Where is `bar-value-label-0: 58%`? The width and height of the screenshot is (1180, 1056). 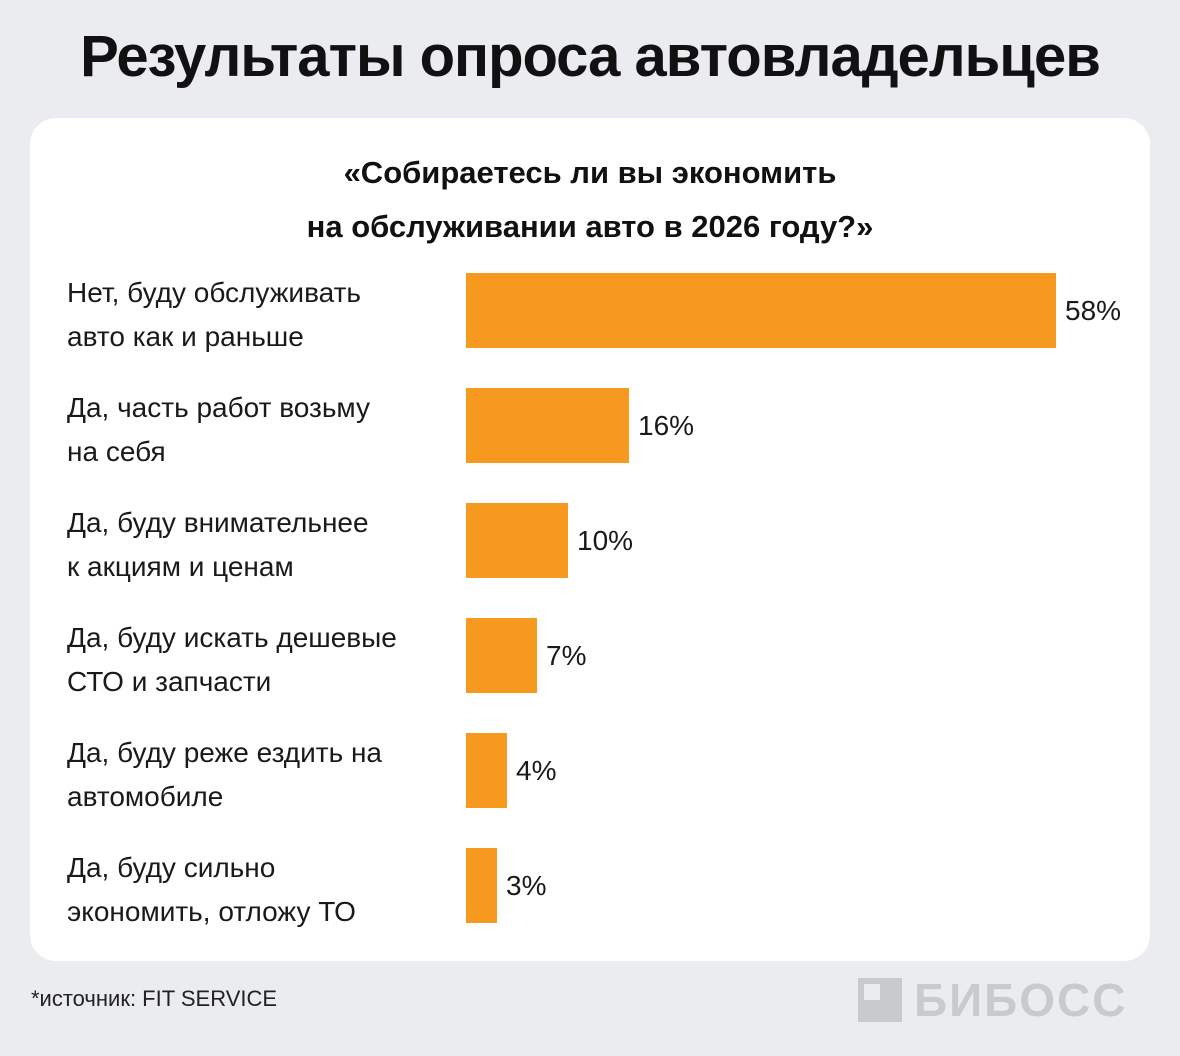
bar-value-label-0: 58% is located at coordinates (1093, 310).